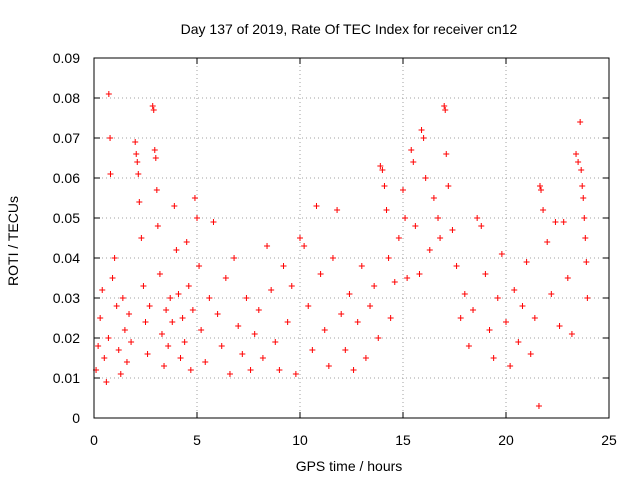 The height and width of the screenshot is (480, 640). What do you see at coordinates (13, 241) in the screenshot?
I see `y-axis-label: ROTI / TECUs` at bounding box center [13, 241].